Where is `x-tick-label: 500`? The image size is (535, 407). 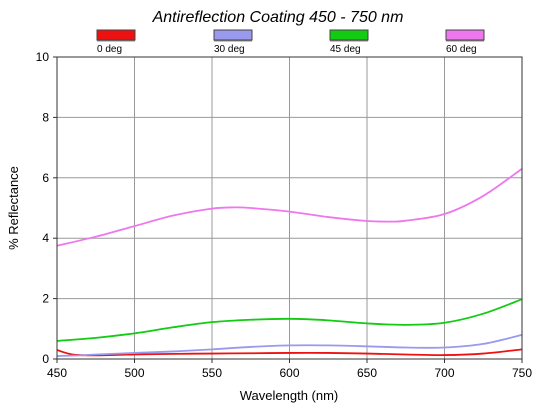 x-tick-label: 500 is located at coordinates (134, 373).